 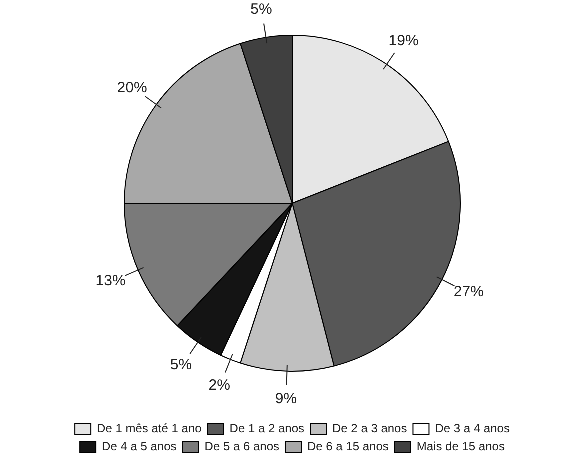 What do you see at coordinates (472, 428) in the screenshot?
I see `legend-label: De 3 a 4 anos` at bounding box center [472, 428].